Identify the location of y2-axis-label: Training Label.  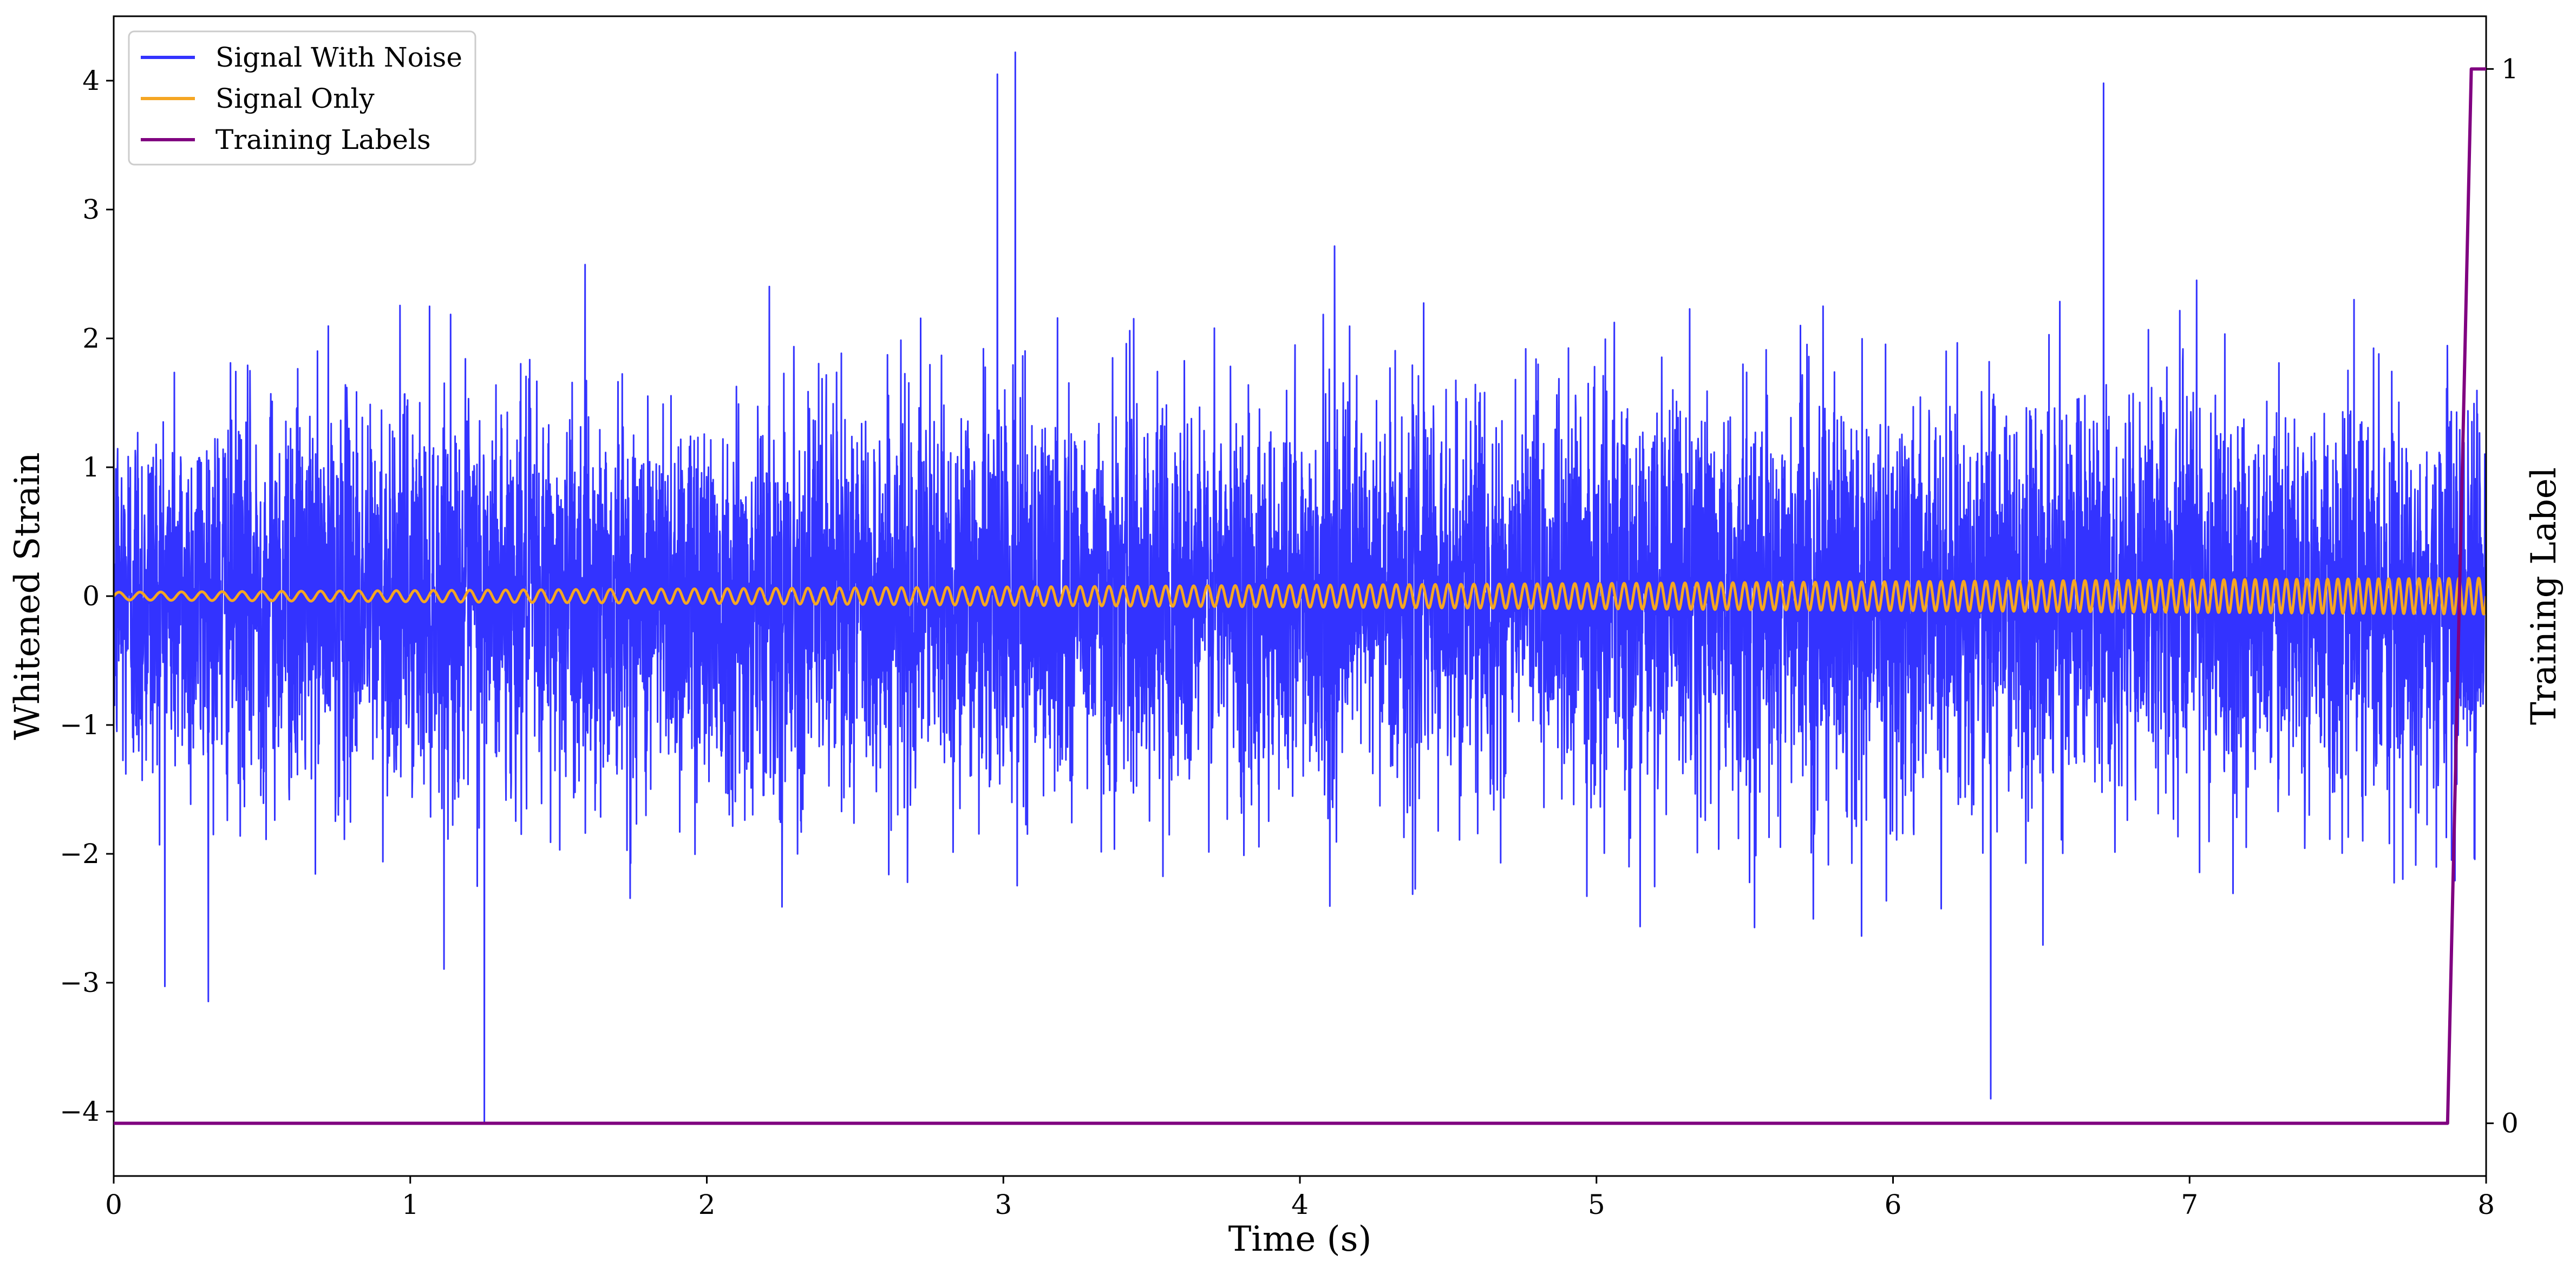
(2544, 596).